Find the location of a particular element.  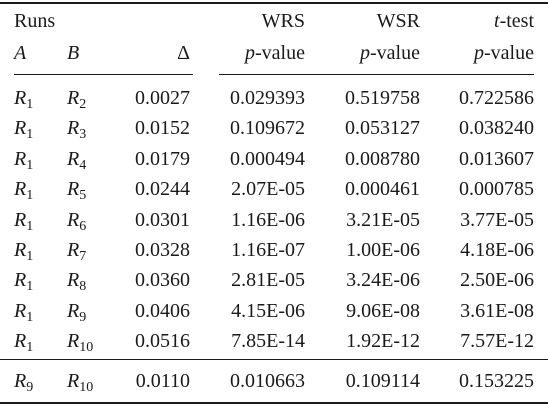

header-wsr: WSR is located at coordinates (398, 21).